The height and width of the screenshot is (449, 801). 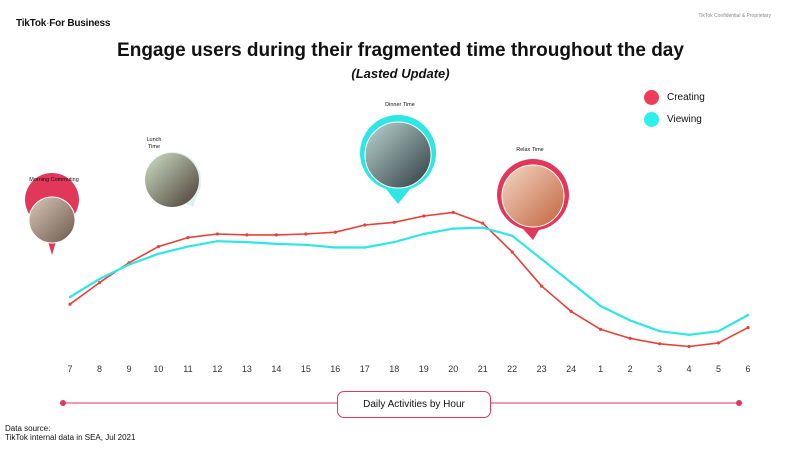 What do you see at coordinates (686, 97) in the screenshot?
I see `legend-label-creating: Creating` at bounding box center [686, 97].